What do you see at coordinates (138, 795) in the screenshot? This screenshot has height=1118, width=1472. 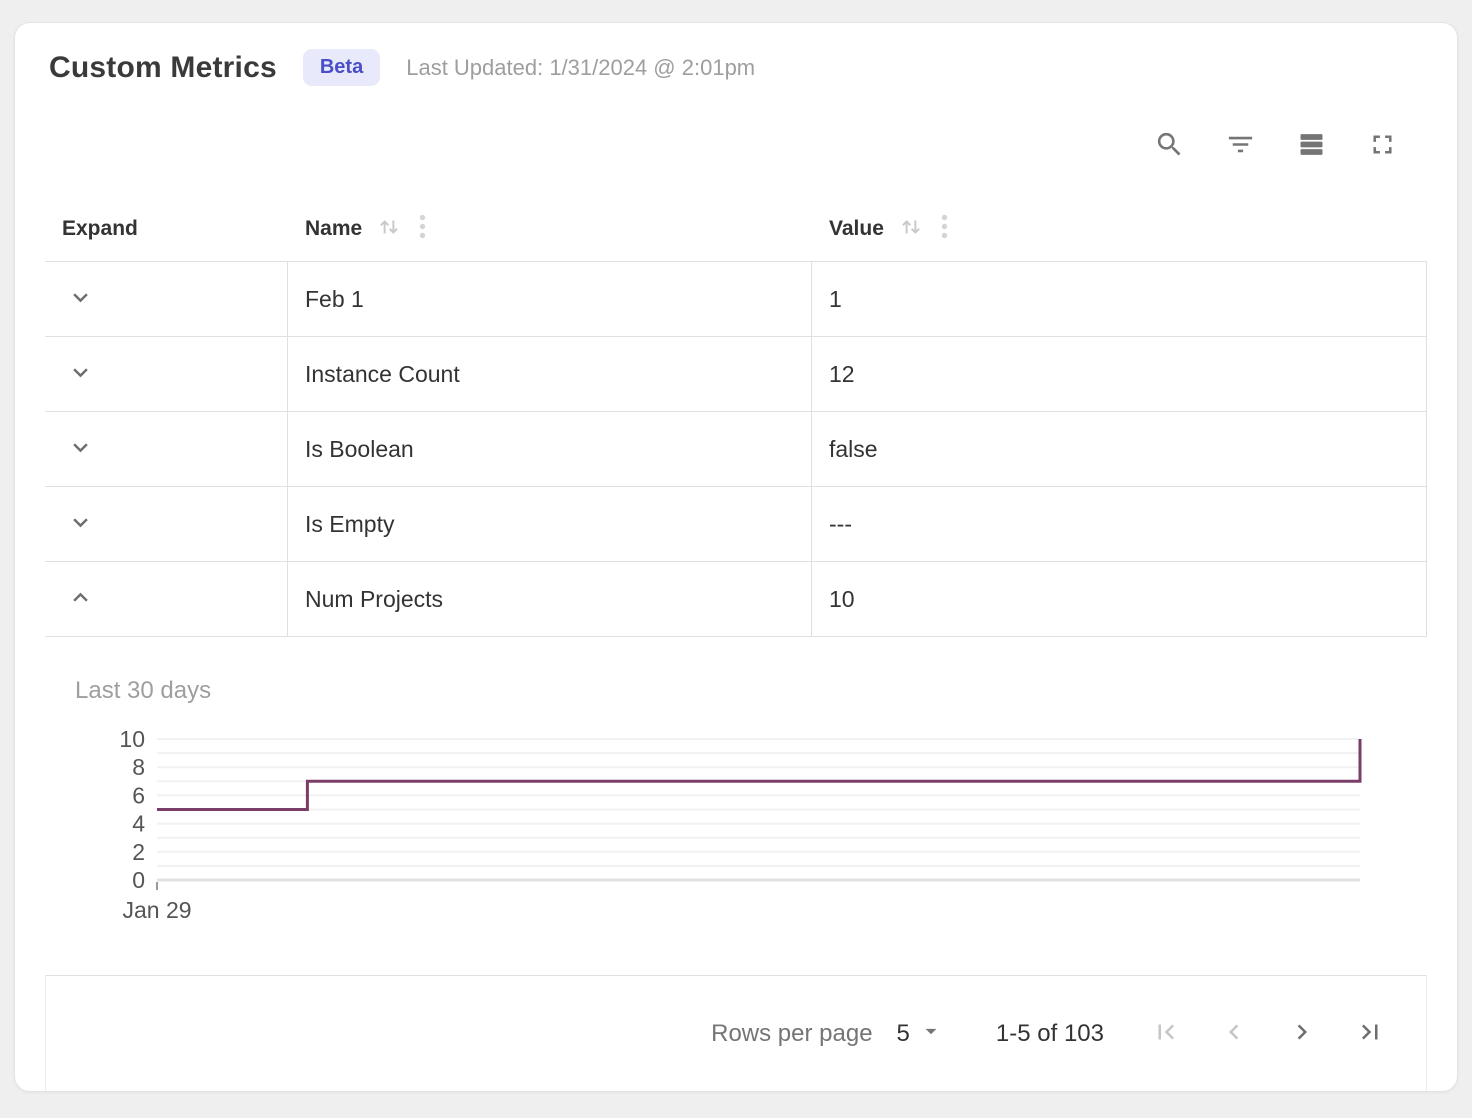 I see `svg-text: 6` at bounding box center [138, 795].